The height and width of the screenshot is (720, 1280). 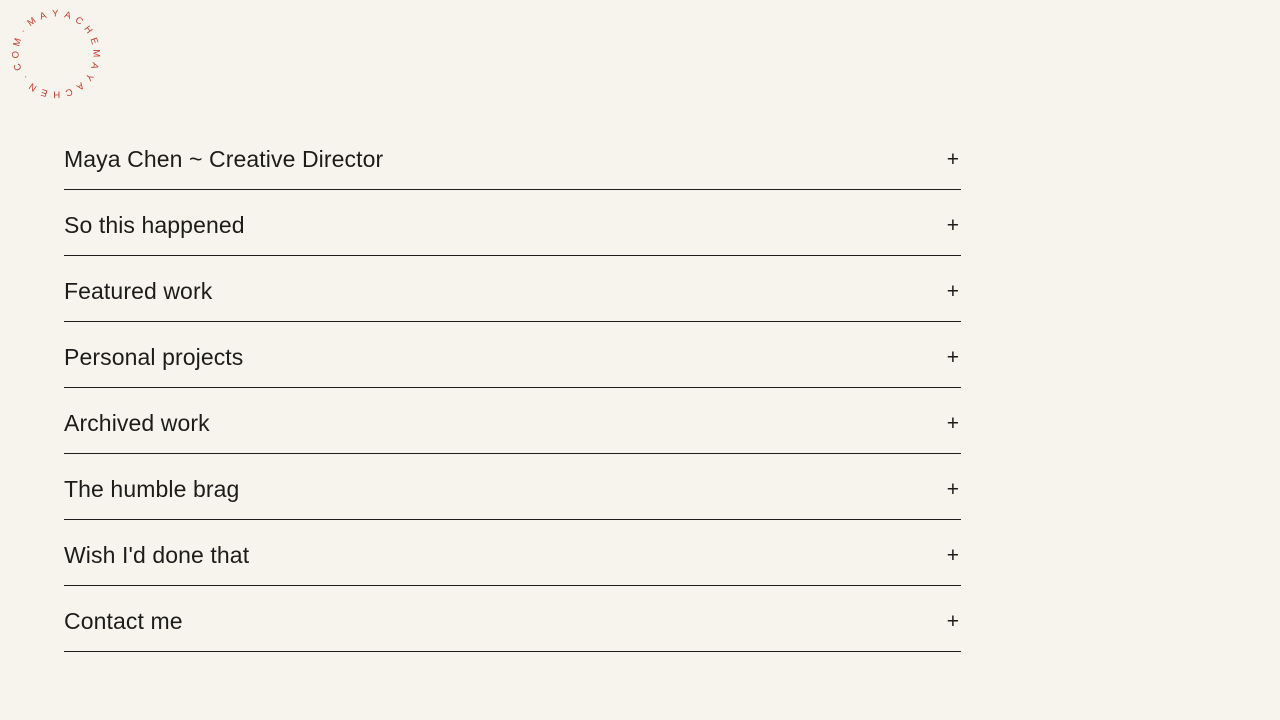 I want to click on accordion-row-the-humble-brag: The humble brag +, so click(x=512, y=487).